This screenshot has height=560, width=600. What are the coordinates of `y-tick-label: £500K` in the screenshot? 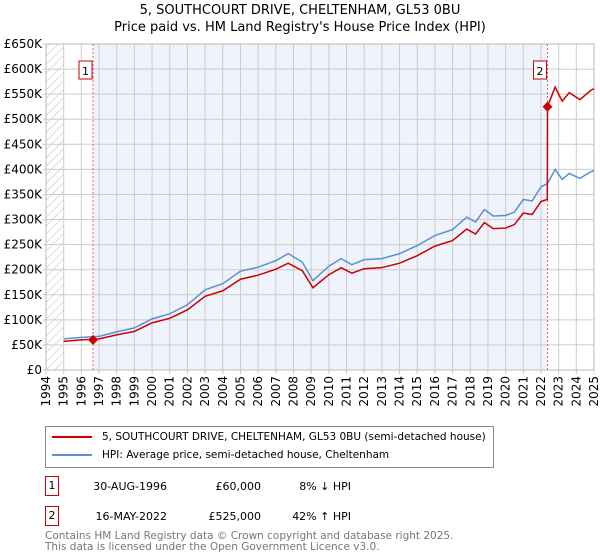 It's located at (24, 119).